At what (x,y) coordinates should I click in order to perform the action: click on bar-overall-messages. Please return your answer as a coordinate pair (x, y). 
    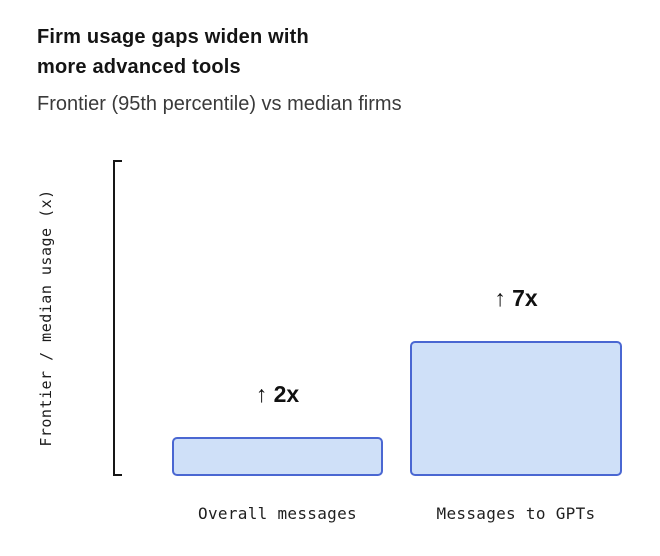
    Looking at the image, I should click on (277, 456).